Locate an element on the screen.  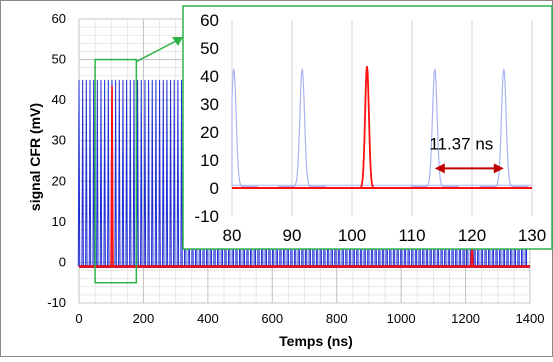
inset-x-tick-label: 130 is located at coordinates (532, 235).